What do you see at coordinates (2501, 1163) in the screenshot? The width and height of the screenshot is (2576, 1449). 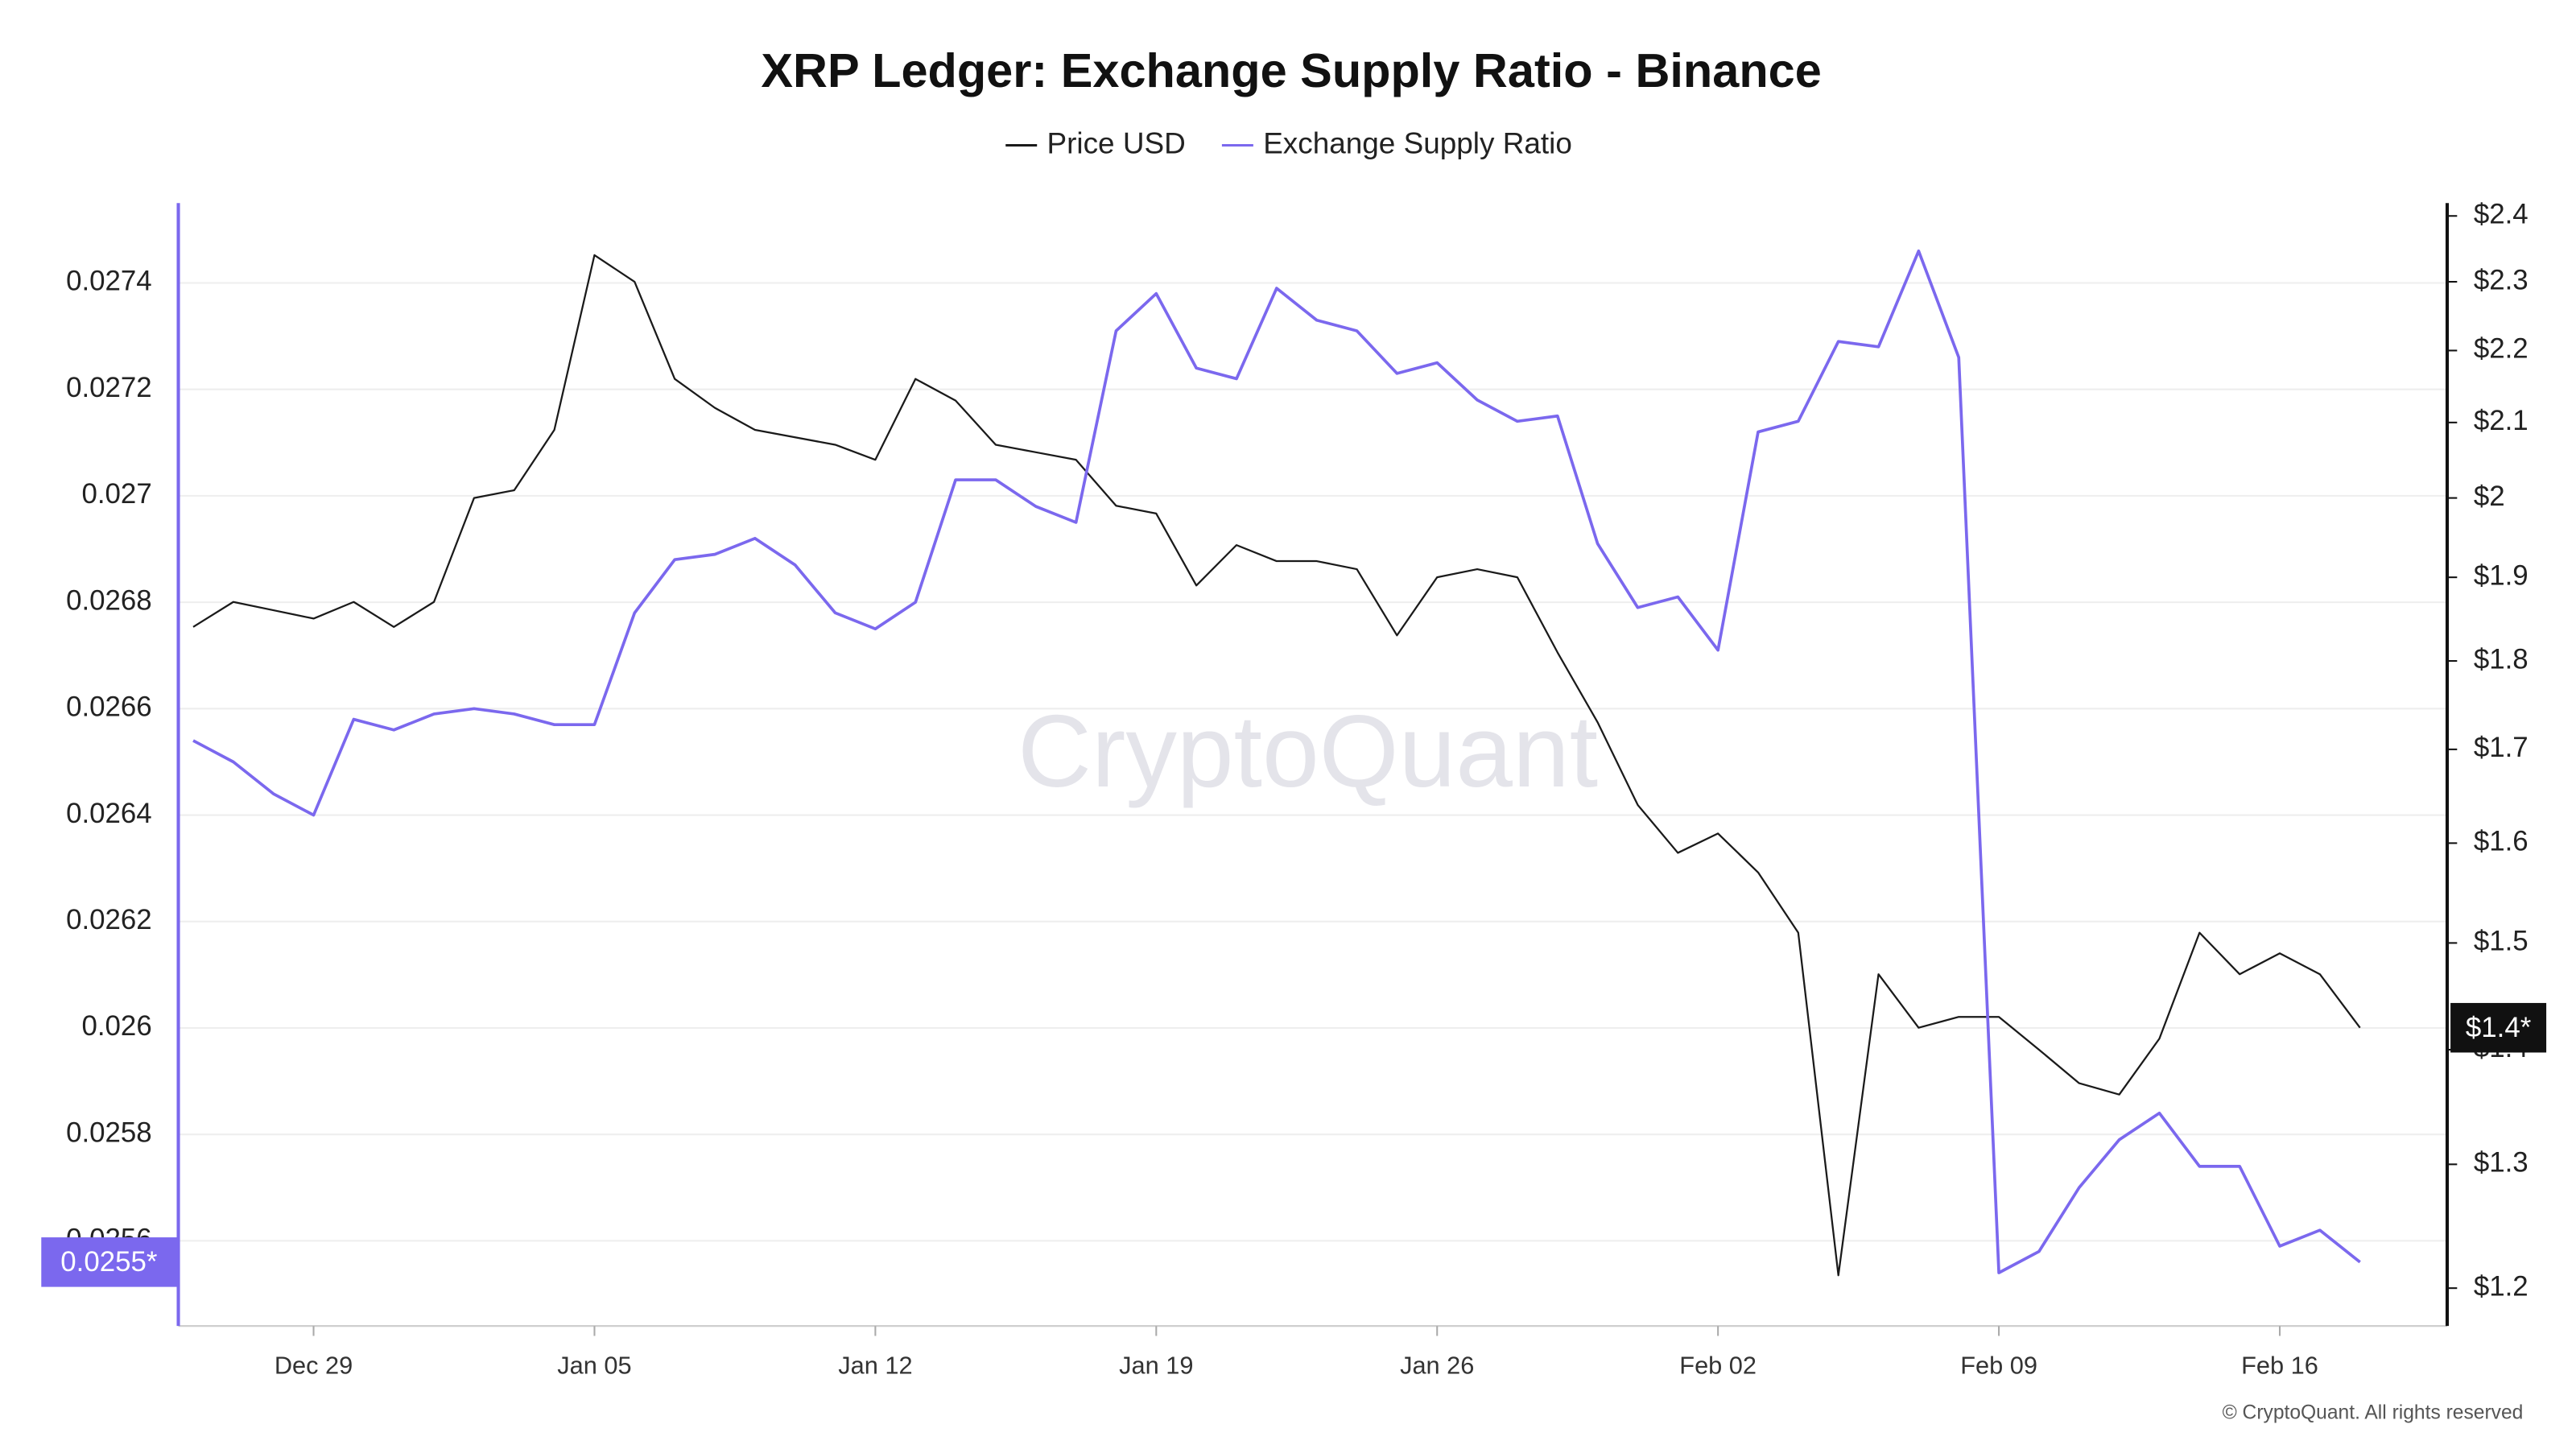 I see `y2-tick-label: $1.3` at bounding box center [2501, 1163].